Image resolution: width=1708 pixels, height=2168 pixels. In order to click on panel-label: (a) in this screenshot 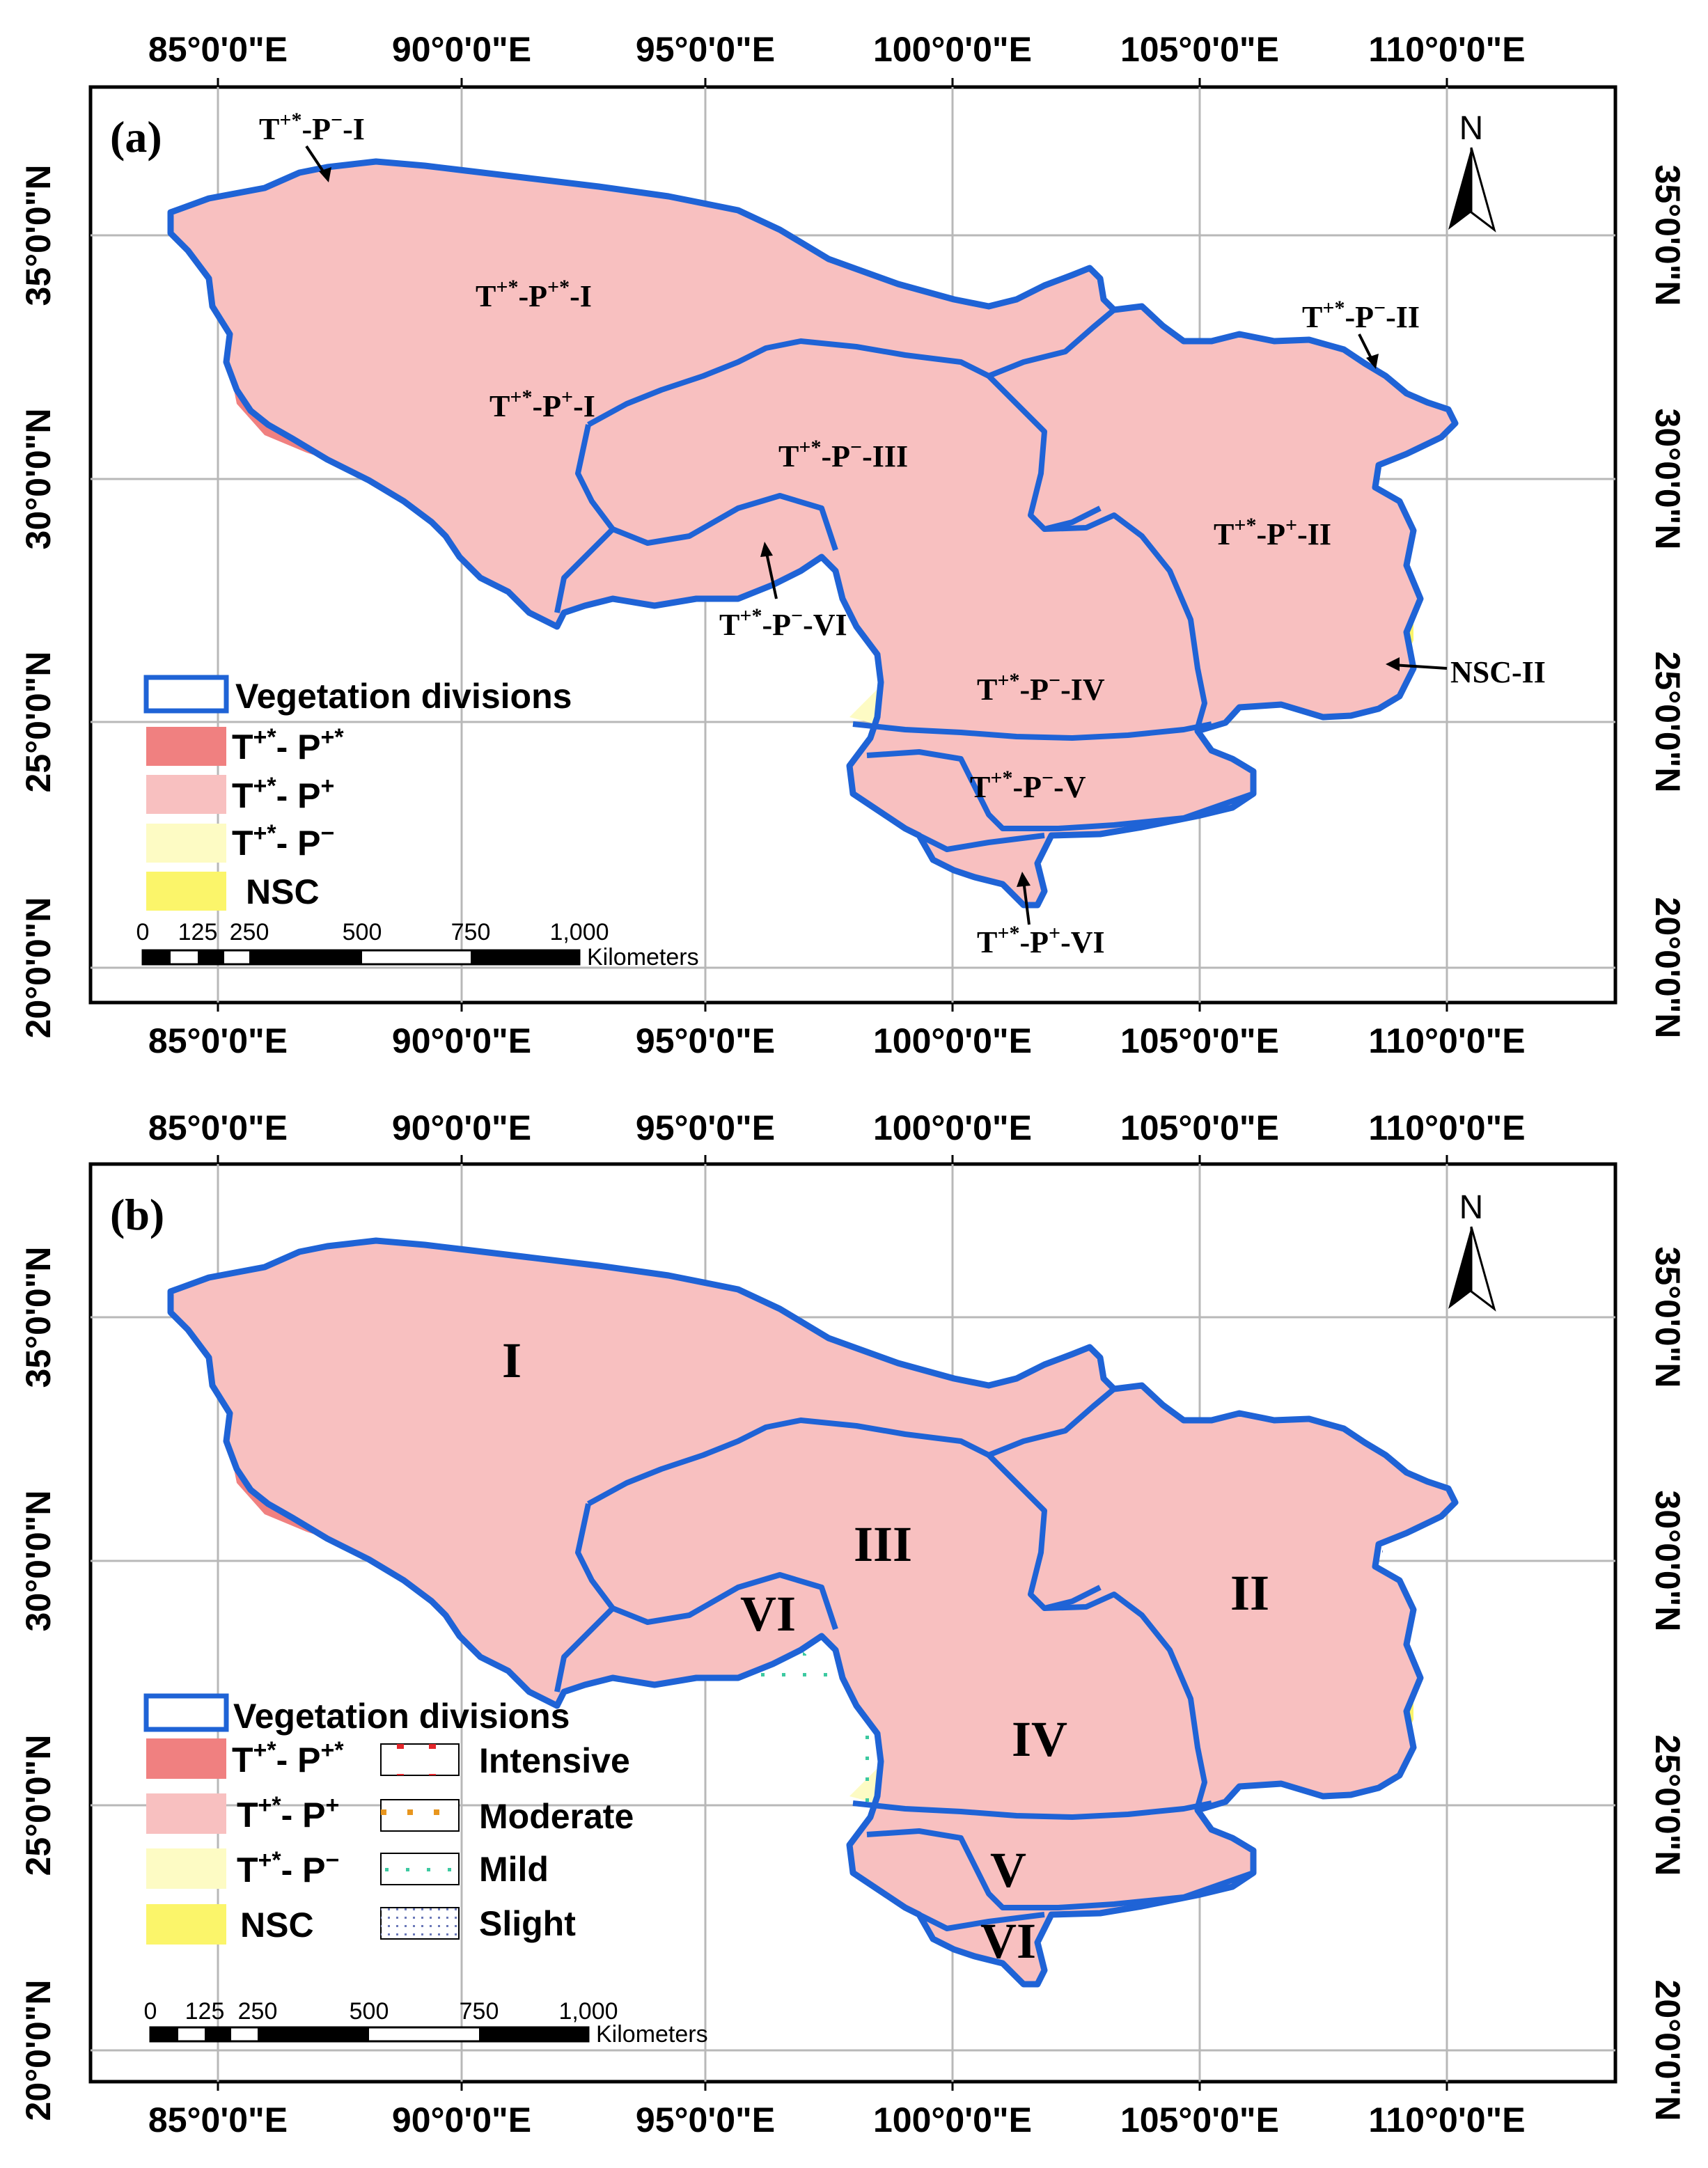, I will do `click(136, 137)`.